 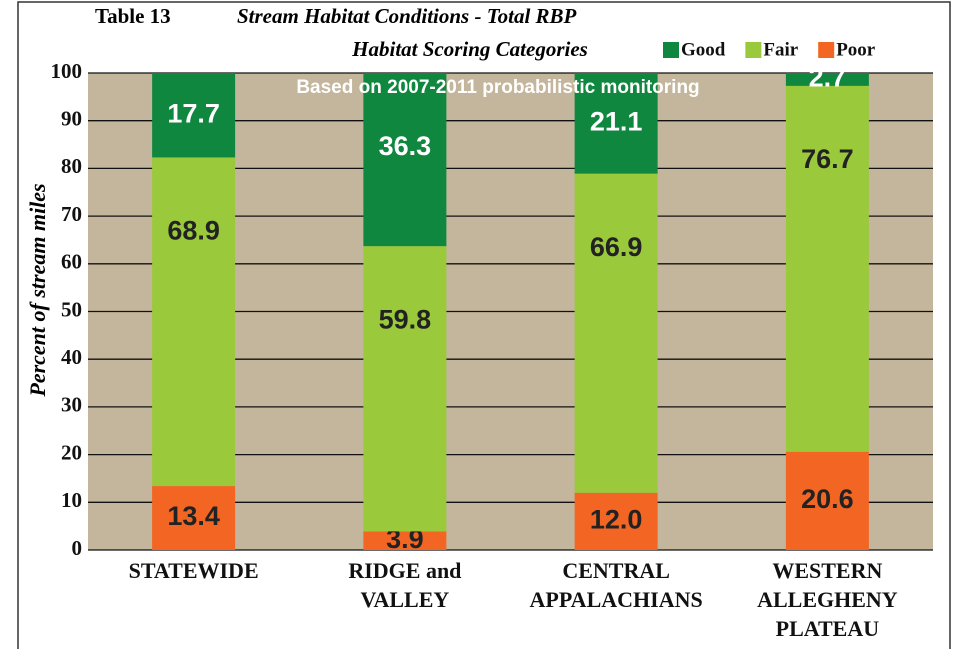 What do you see at coordinates (193, 231) in the screenshot?
I see `value-label: 68.9` at bounding box center [193, 231].